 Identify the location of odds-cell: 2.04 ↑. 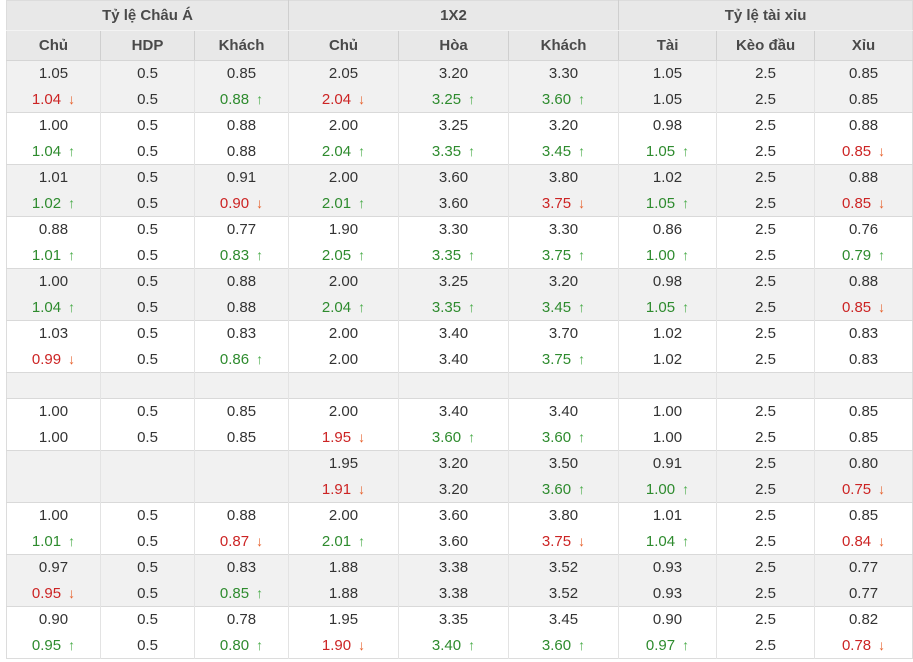
(343, 307).